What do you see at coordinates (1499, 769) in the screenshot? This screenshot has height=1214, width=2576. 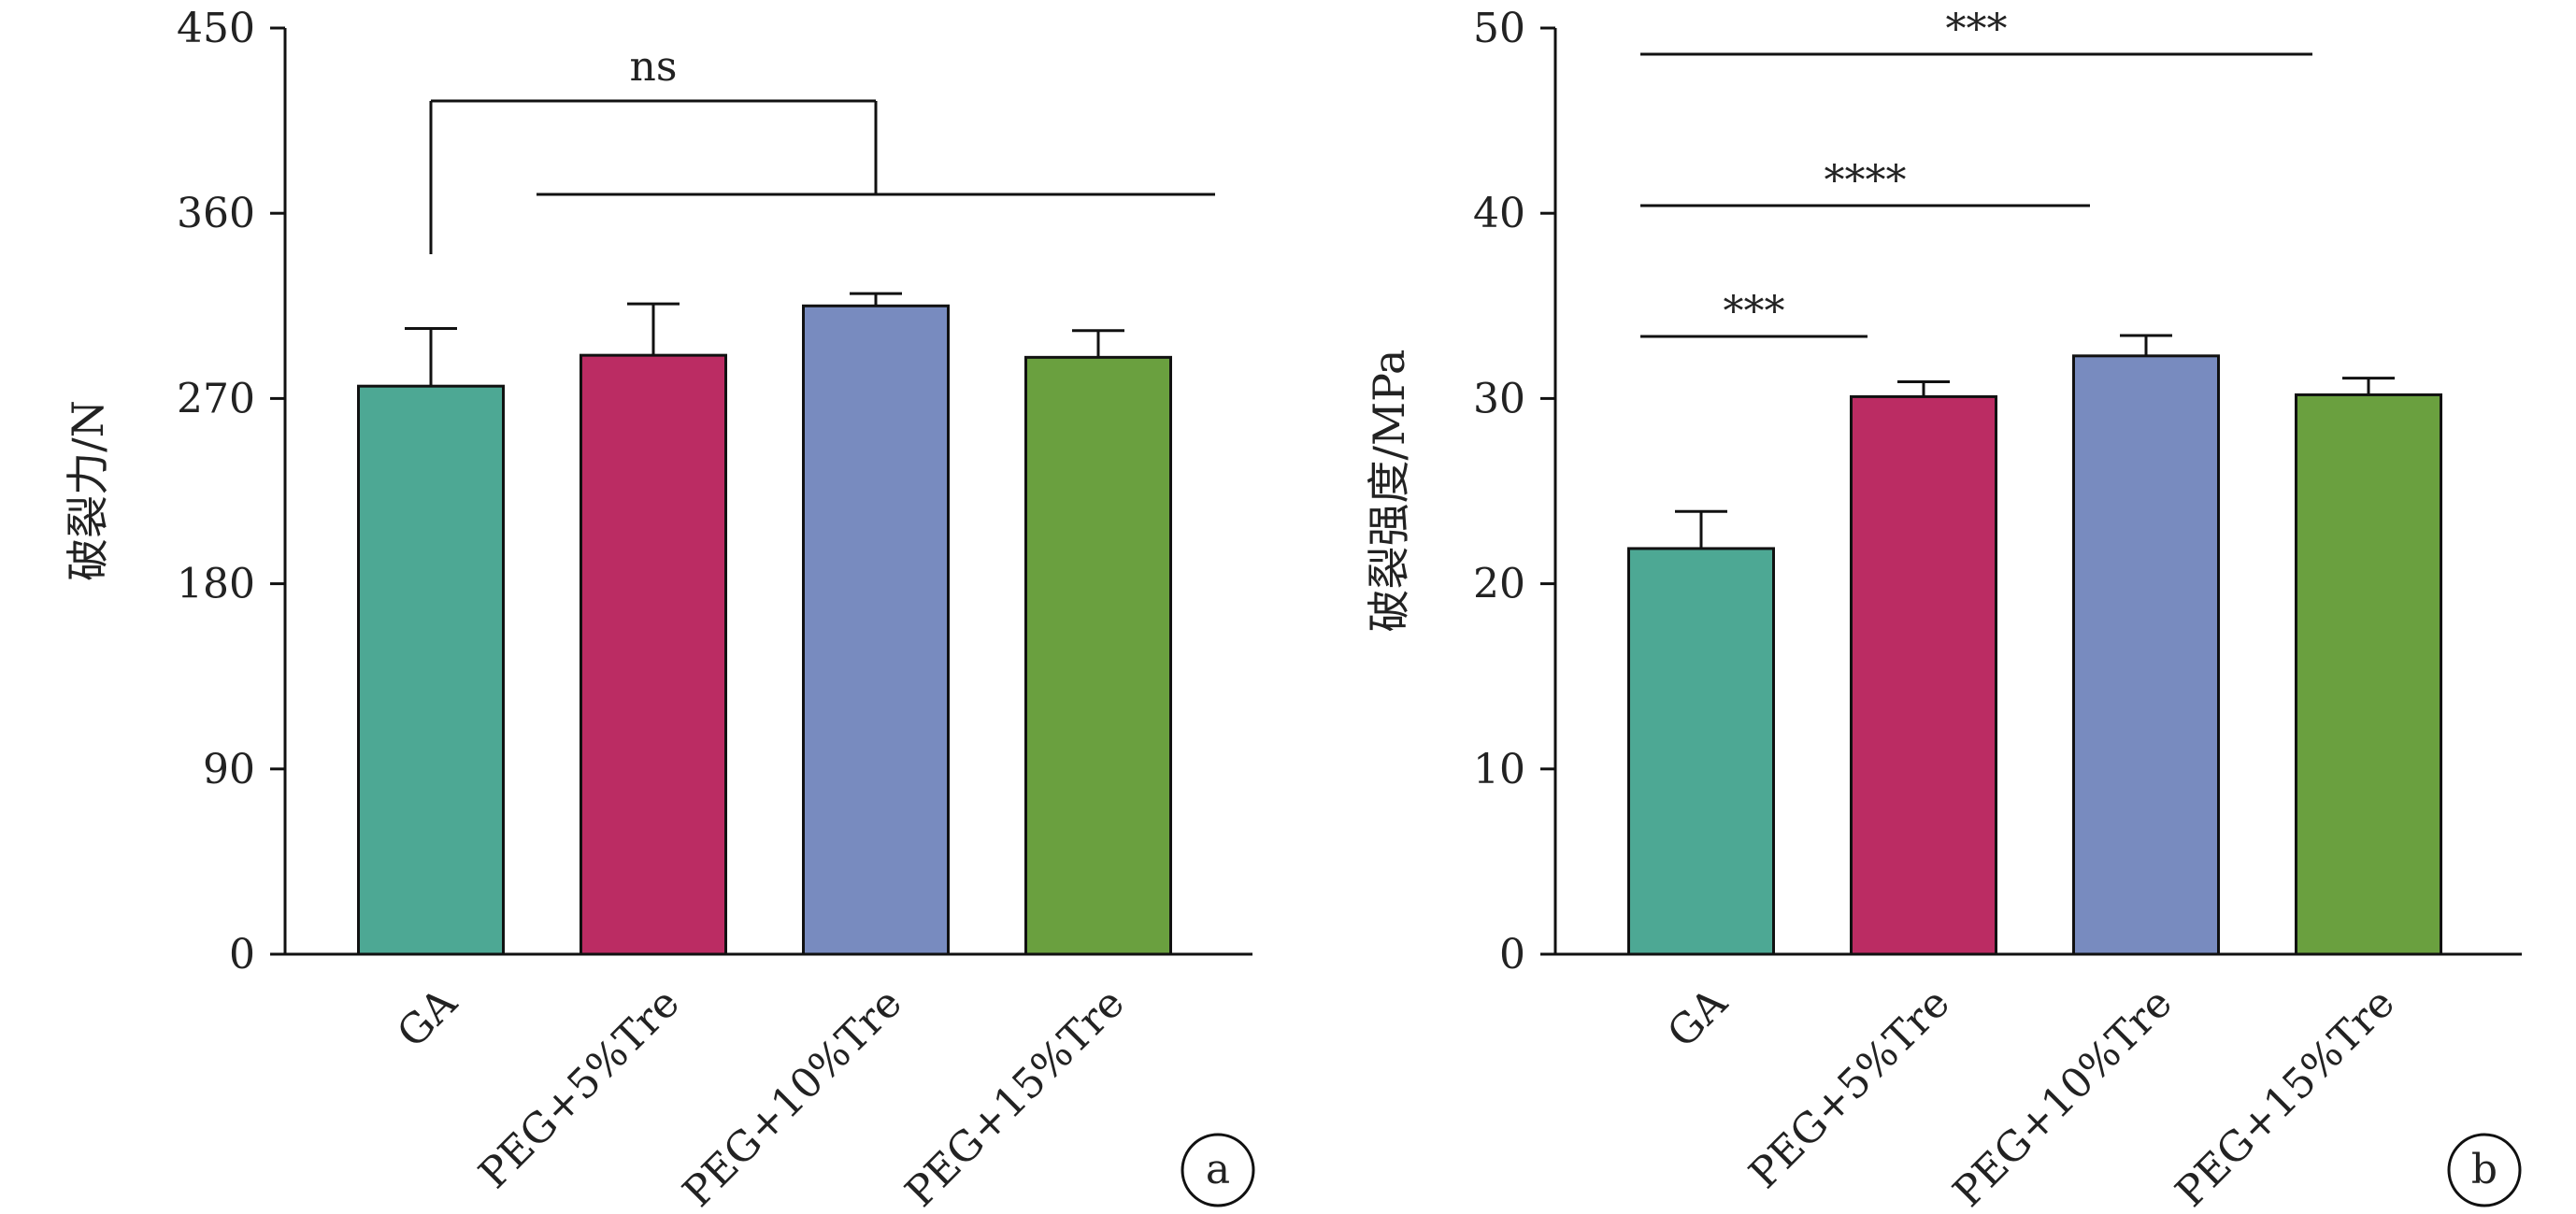 I see `y-tick-label: 10` at bounding box center [1499, 769].